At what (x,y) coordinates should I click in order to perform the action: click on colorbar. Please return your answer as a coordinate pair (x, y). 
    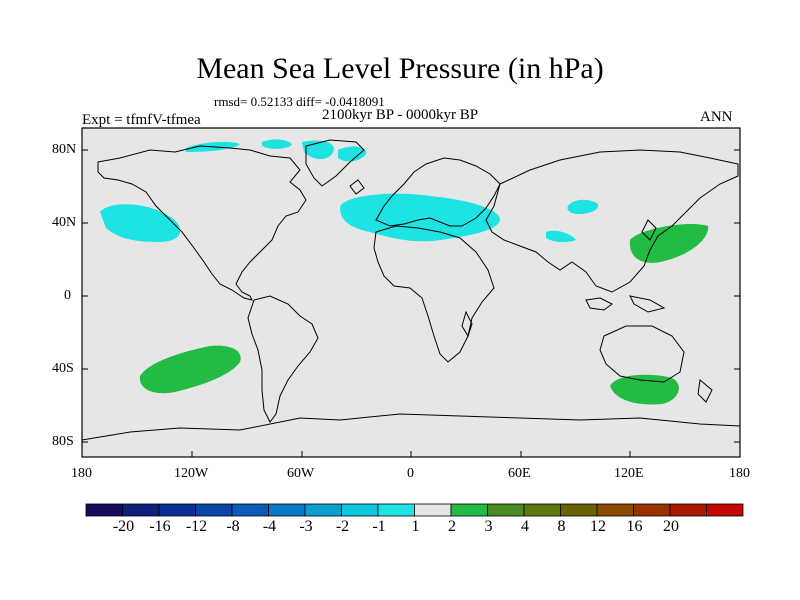
    Looking at the image, I should click on (414, 510).